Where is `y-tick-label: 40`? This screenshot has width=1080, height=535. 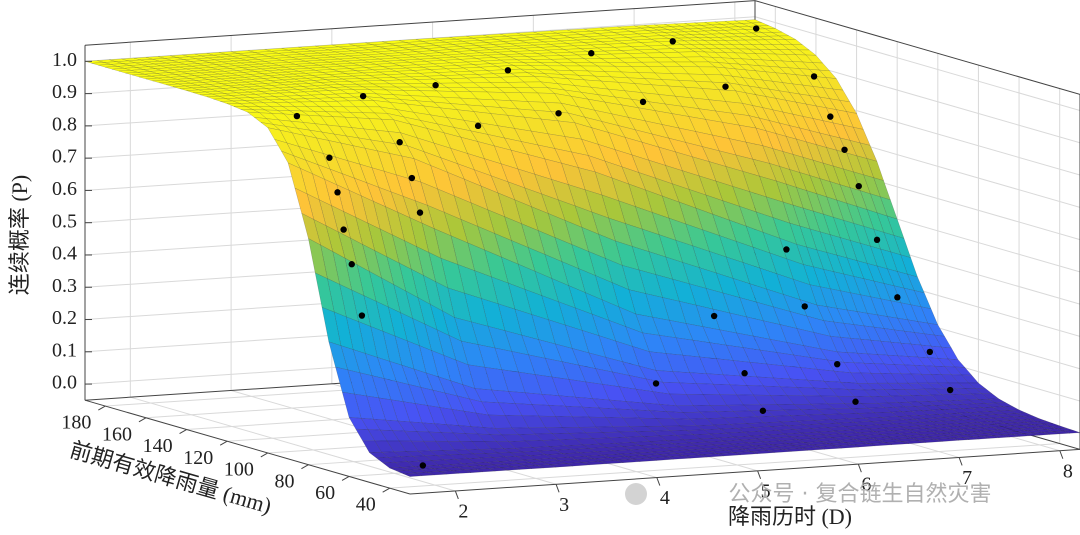
y-tick-label: 40 is located at coordinates (366, 505).